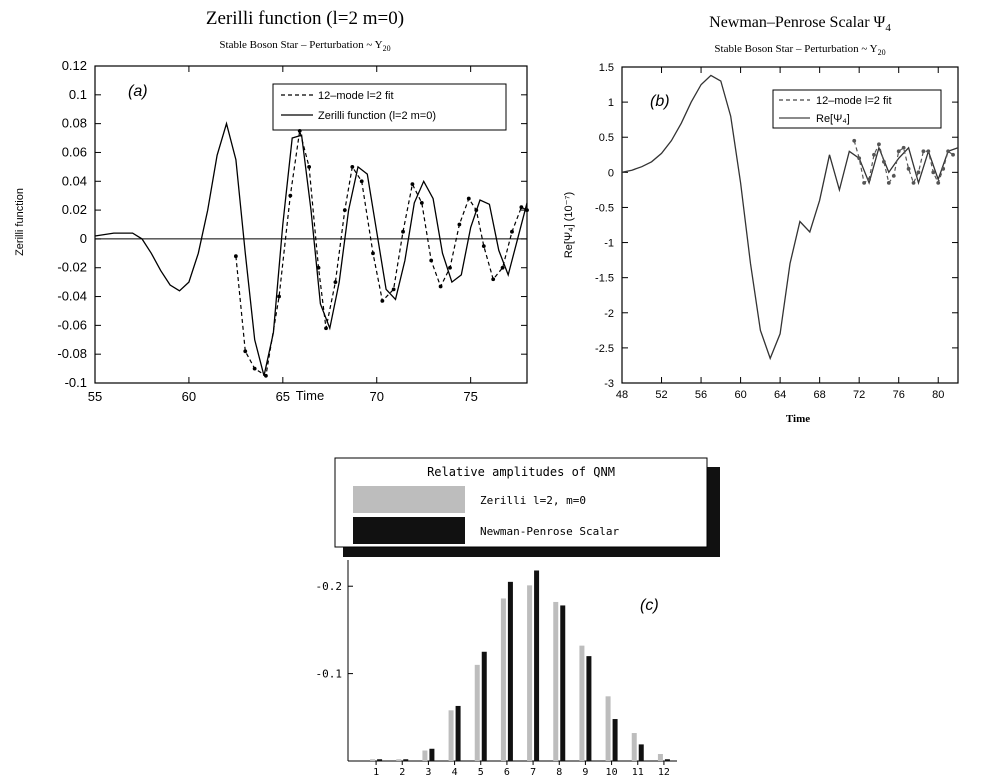  I want to click on panel-b-y-tick-label: -0.5, so click(604, 208).